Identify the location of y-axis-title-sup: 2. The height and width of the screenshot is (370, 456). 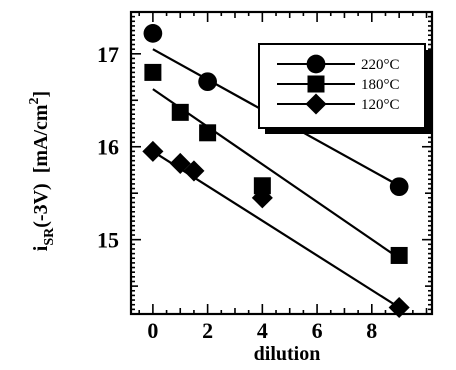
(34, 100).